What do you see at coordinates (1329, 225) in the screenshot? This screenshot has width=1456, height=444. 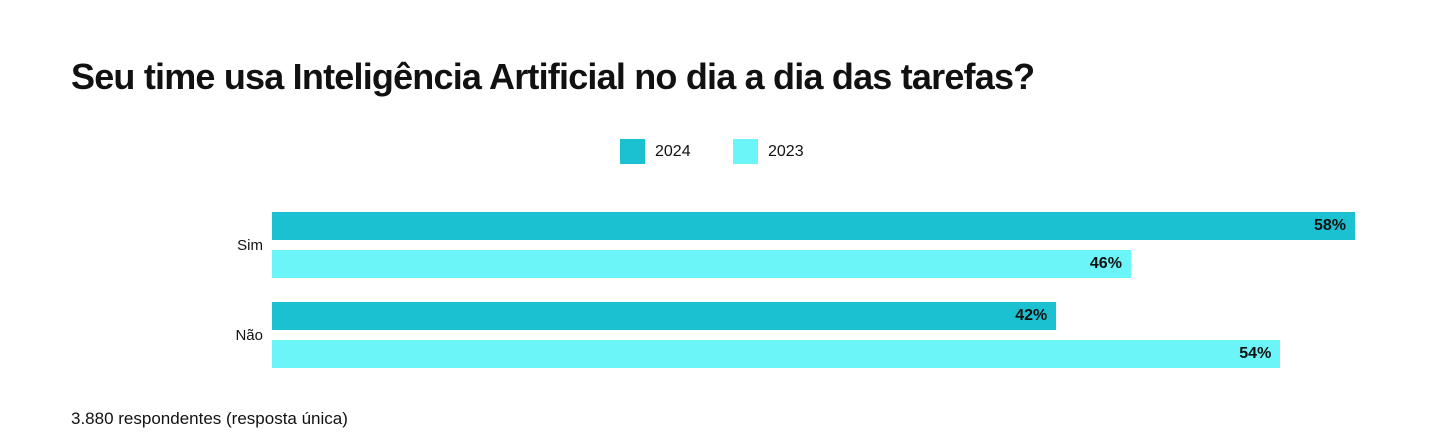 I see `data-label: 58%` at bounding box center [1329, 225].